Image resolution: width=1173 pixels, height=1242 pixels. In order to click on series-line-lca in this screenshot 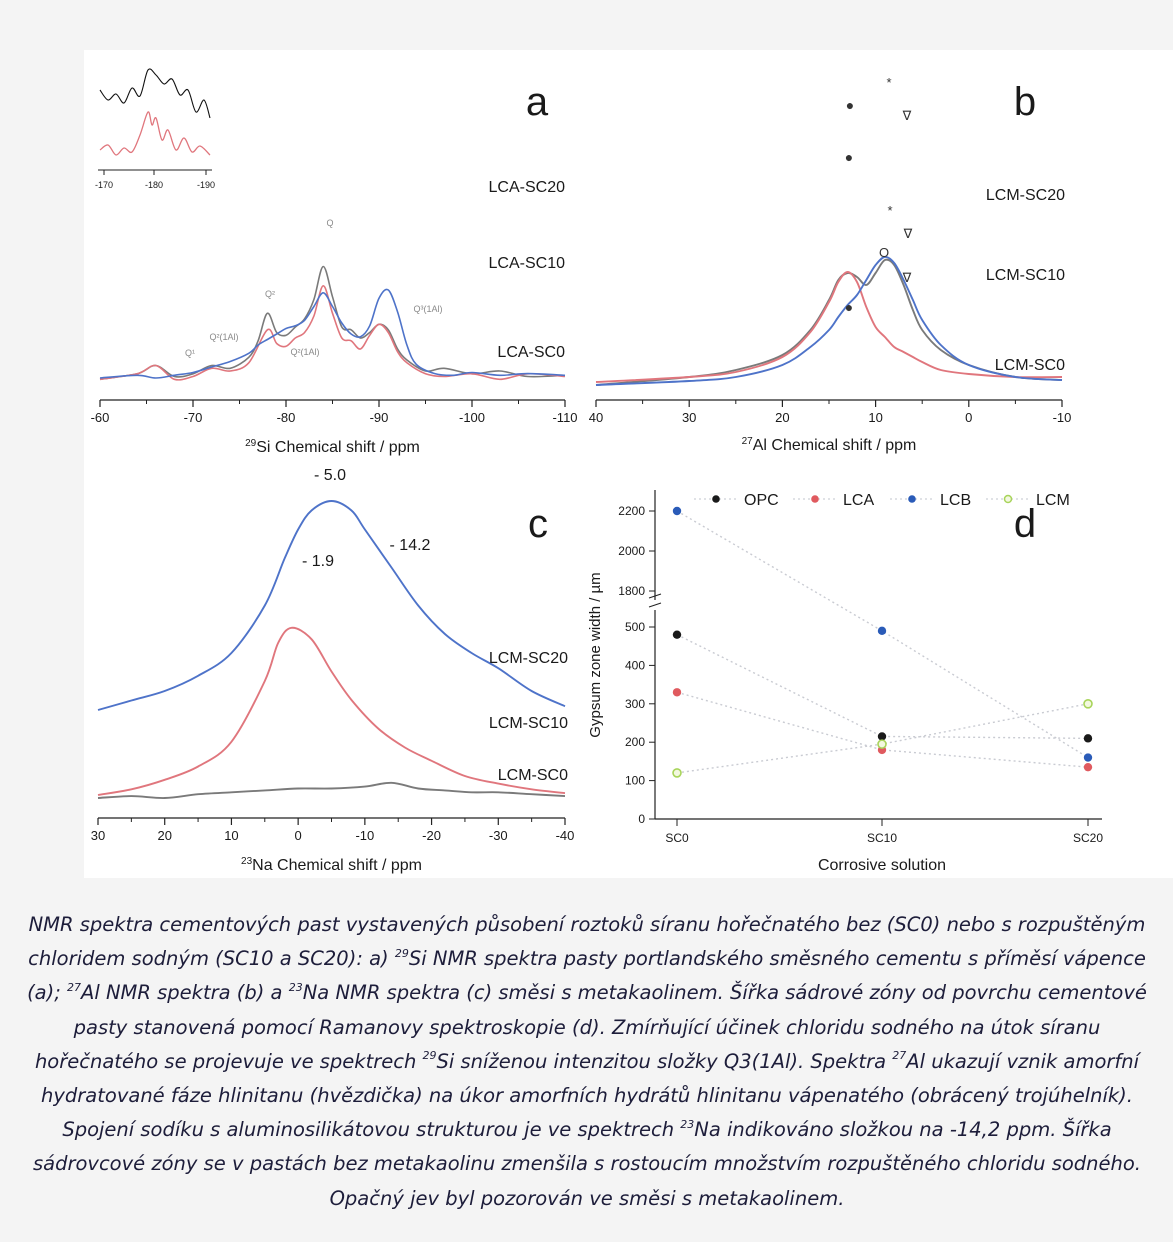, I will do `click(882, 729)`.